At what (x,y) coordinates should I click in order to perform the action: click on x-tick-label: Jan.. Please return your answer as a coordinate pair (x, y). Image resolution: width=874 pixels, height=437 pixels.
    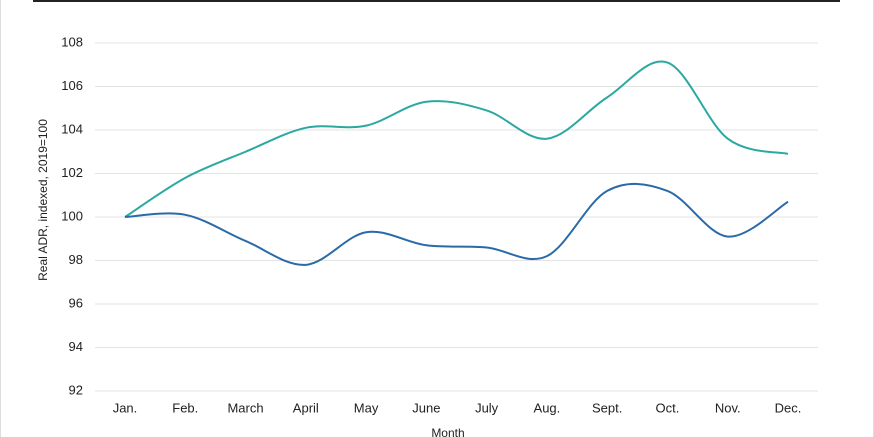
    Looking at the image, I should click on (125, 407).